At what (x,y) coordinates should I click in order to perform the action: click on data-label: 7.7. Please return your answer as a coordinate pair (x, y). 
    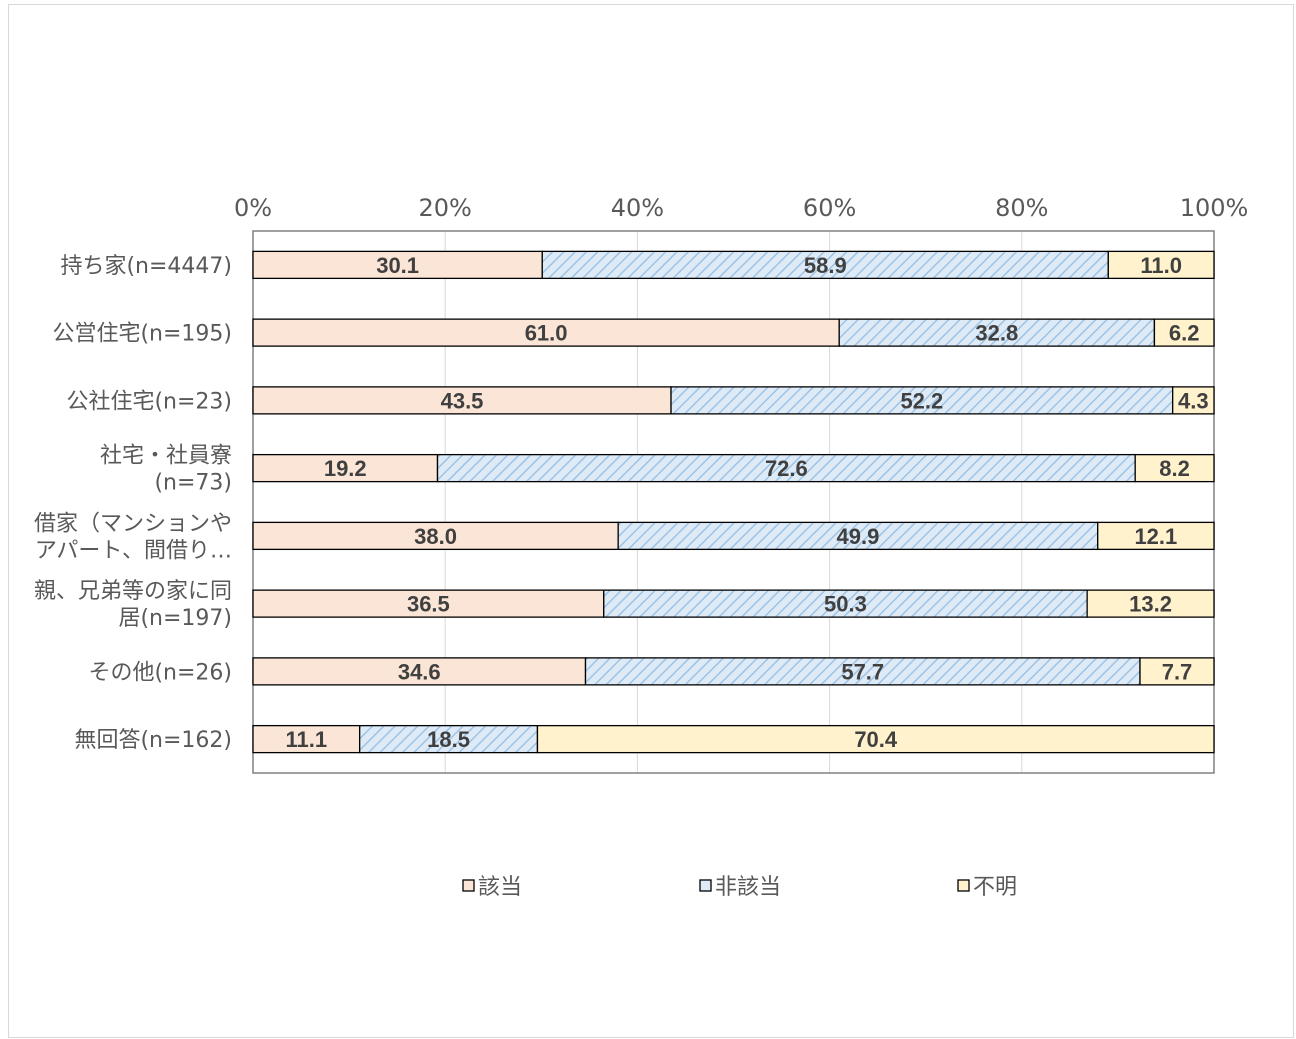
    Looking at the image, I should click on (1177, 671).